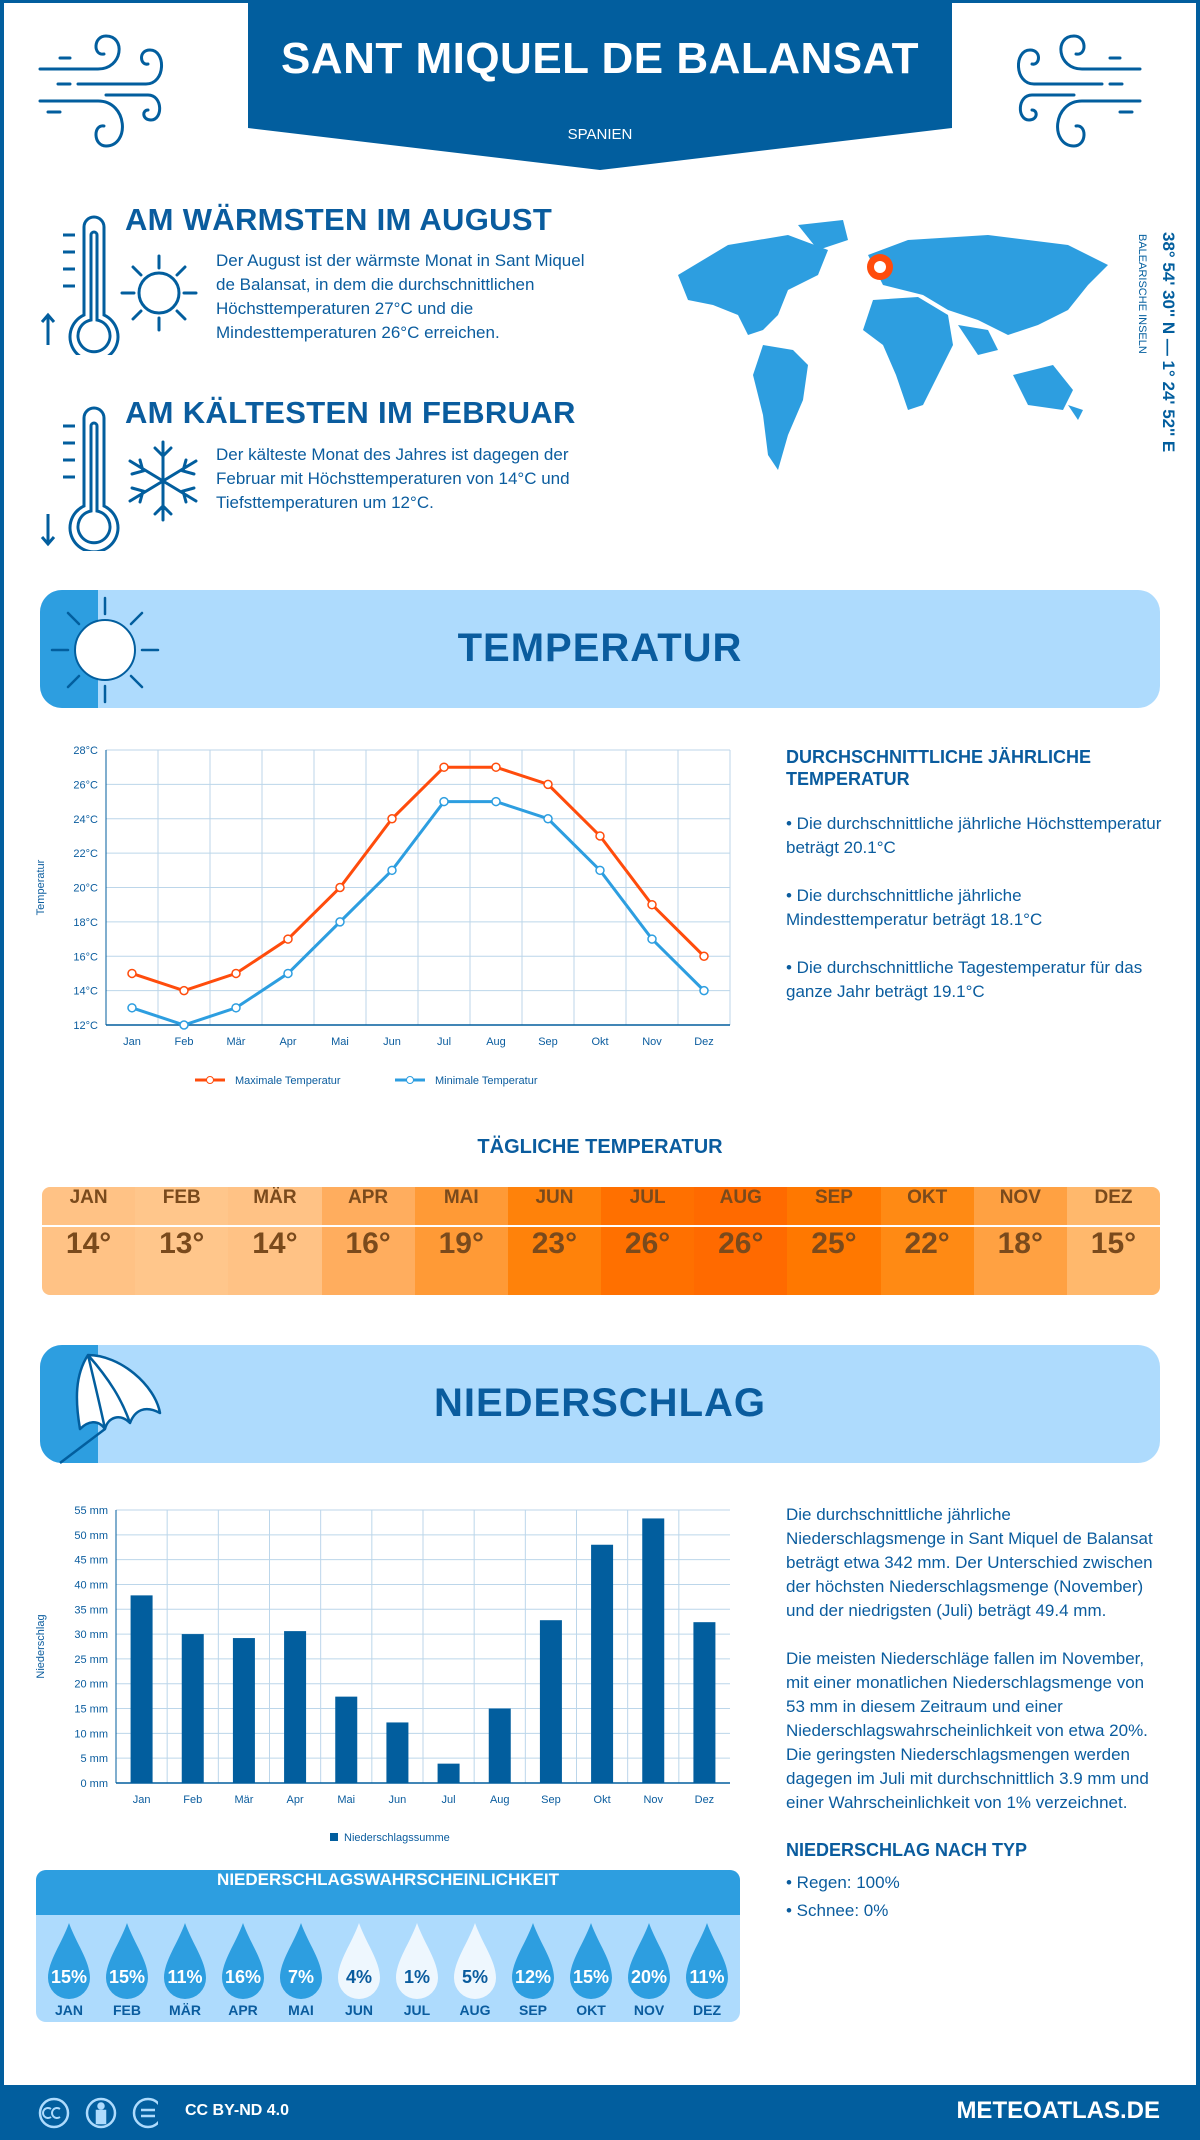 The height and width of the screenshot is (2140, 1200). What do you see at coordinates (368, 1241) in the screenshot?
I see `daily-temp-apr: APR 16°` at bounding box center [368, 1241].